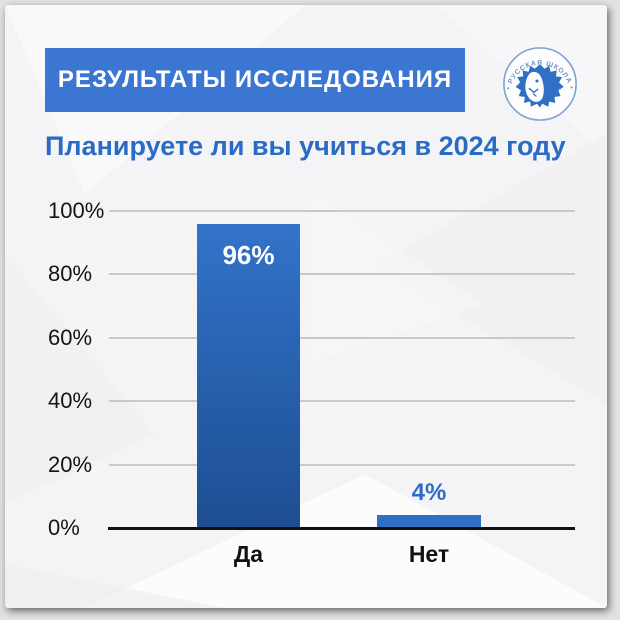 The image size is (620, 620). Describe the element at coordinates (64, 527) in the screenshot. I see `y-axis-tick-0: 0%` at that location.